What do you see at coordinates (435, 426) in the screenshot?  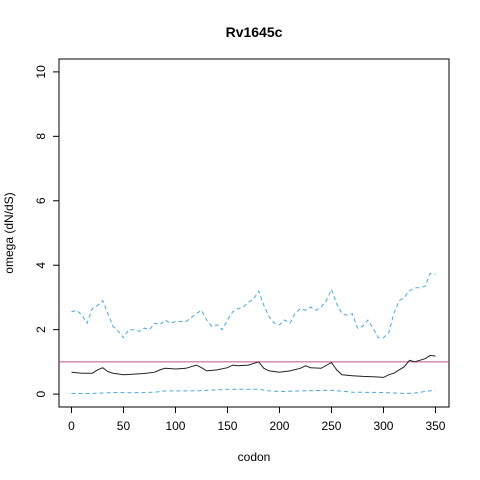 I see `x-tick-label: 350` at bounding box center [435, 426].